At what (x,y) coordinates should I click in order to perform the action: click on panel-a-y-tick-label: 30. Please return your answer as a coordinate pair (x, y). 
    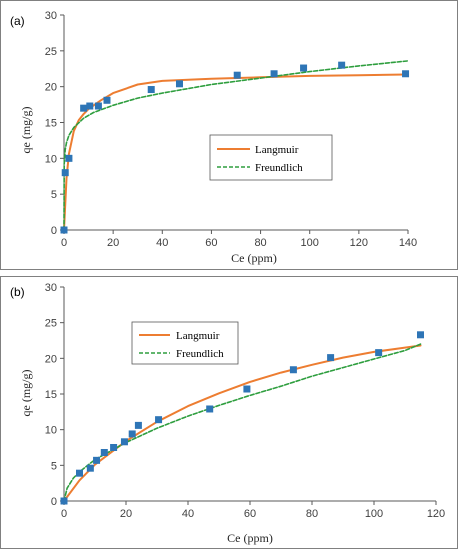
    Looking at the image, I should click on (51, 16).